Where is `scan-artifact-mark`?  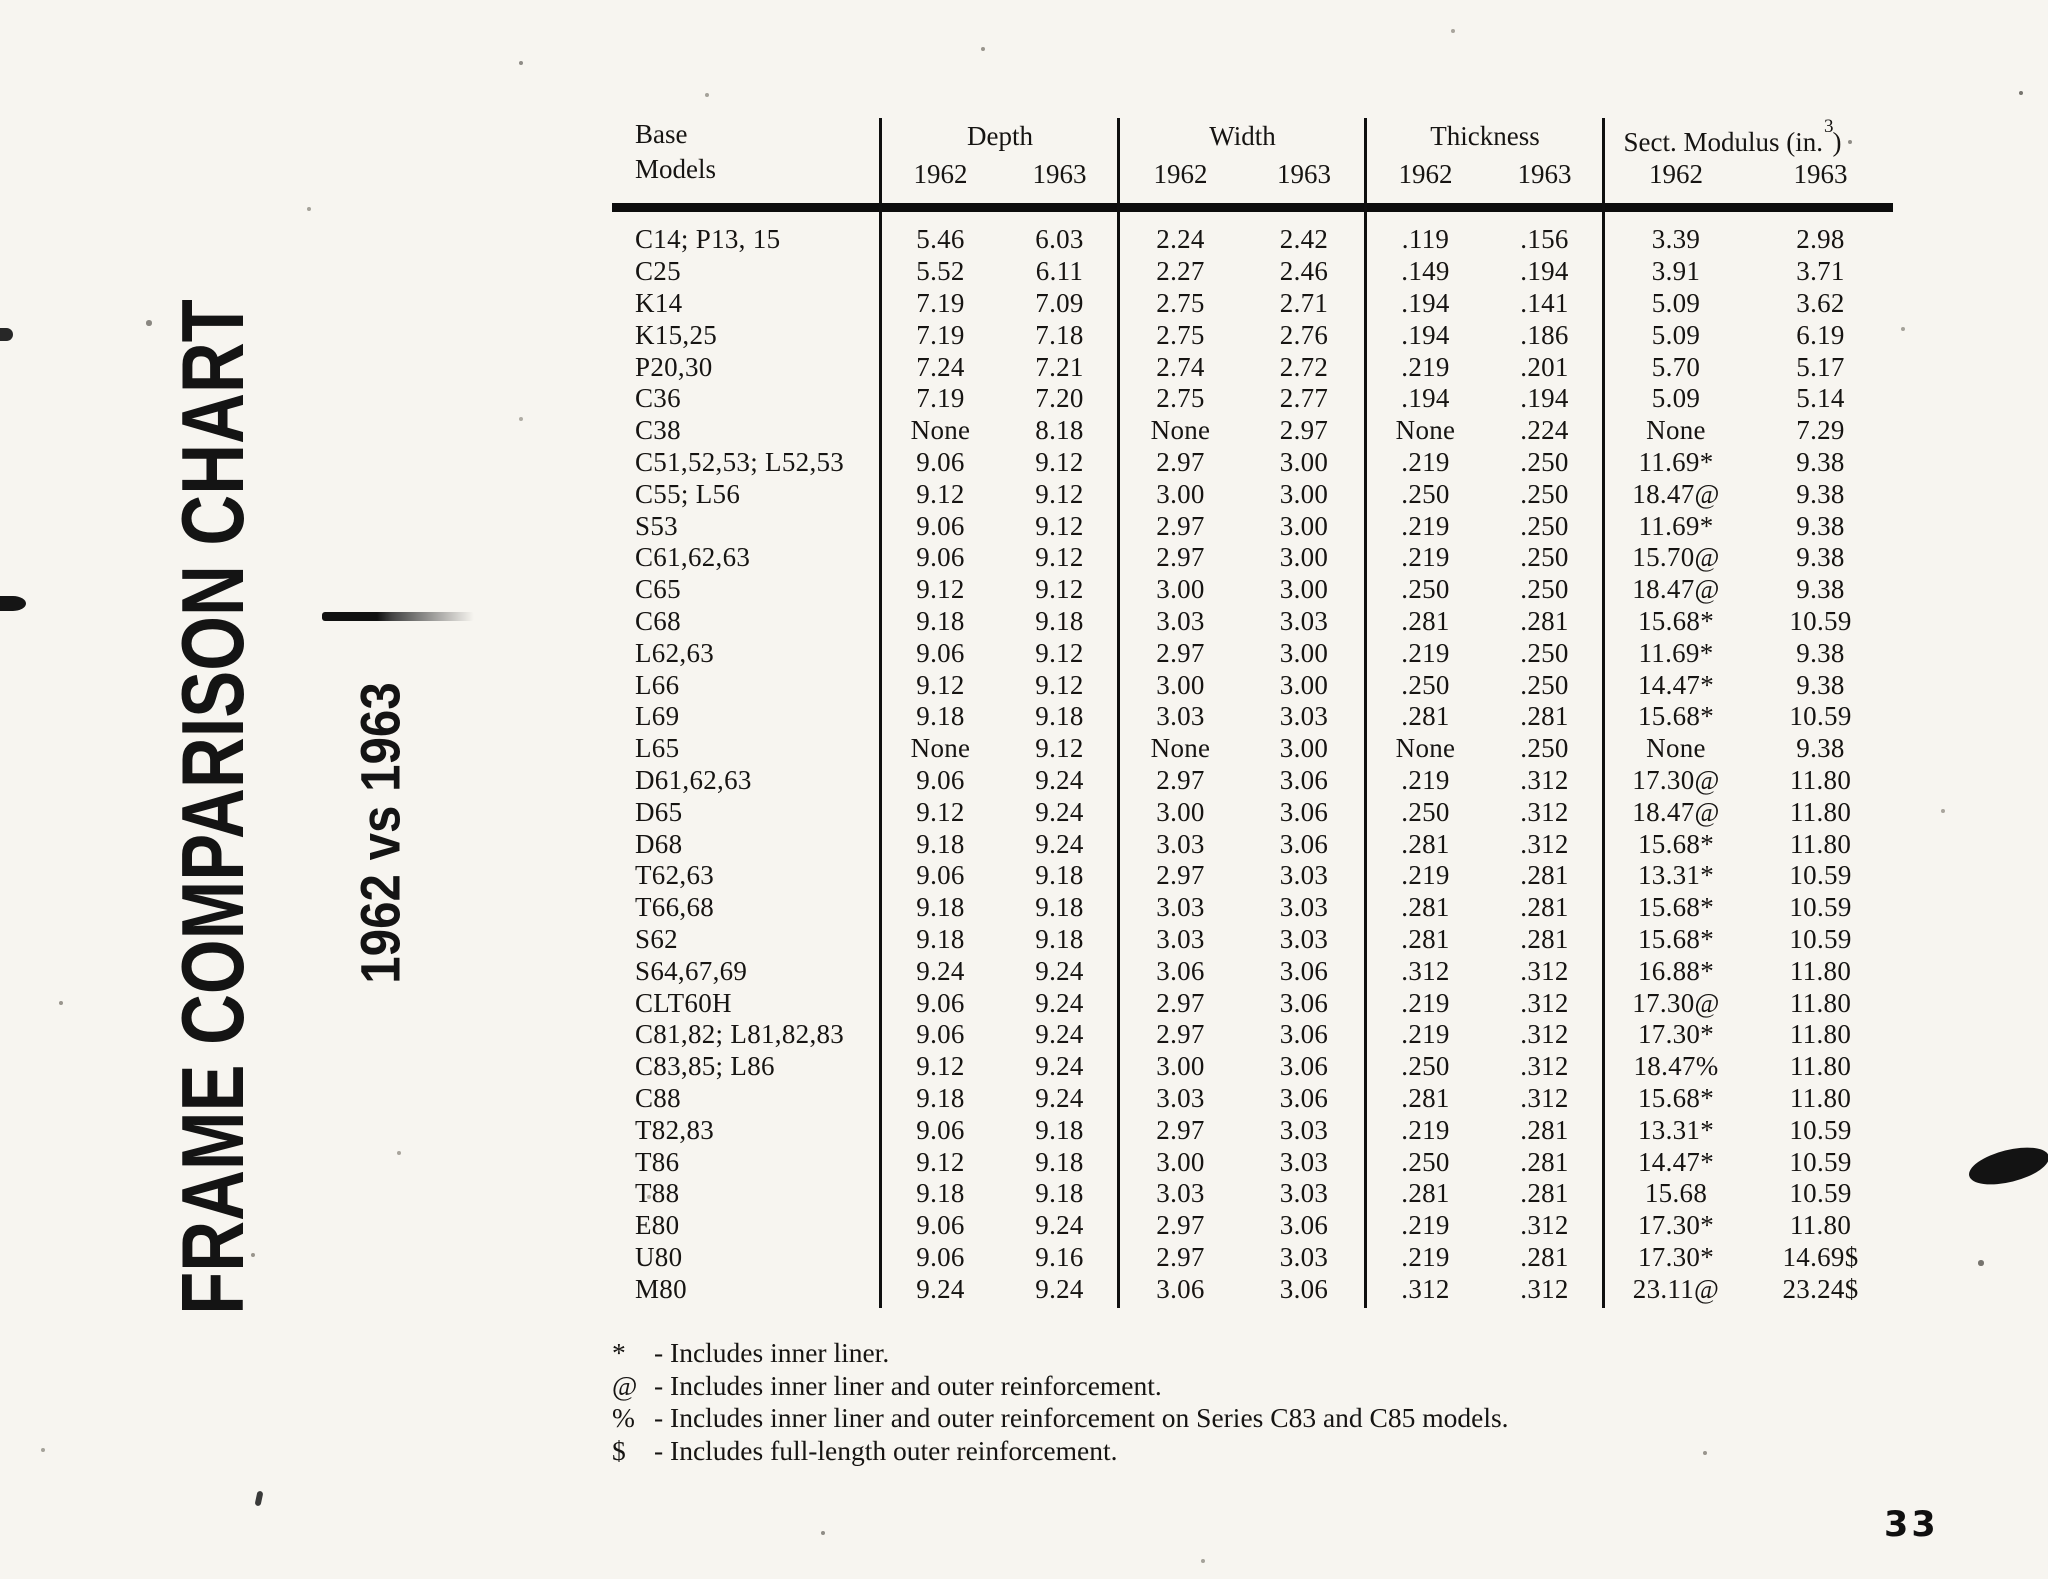 scan-artifact-mark is located at coordinates (259, 1498).